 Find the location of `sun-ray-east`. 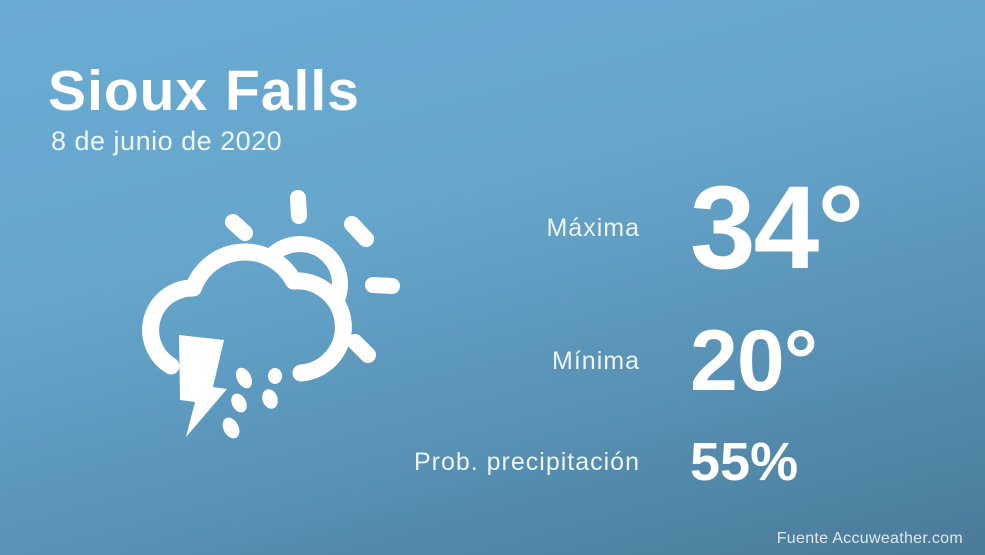

sun-ray-east is located at coordinates (382, 285).